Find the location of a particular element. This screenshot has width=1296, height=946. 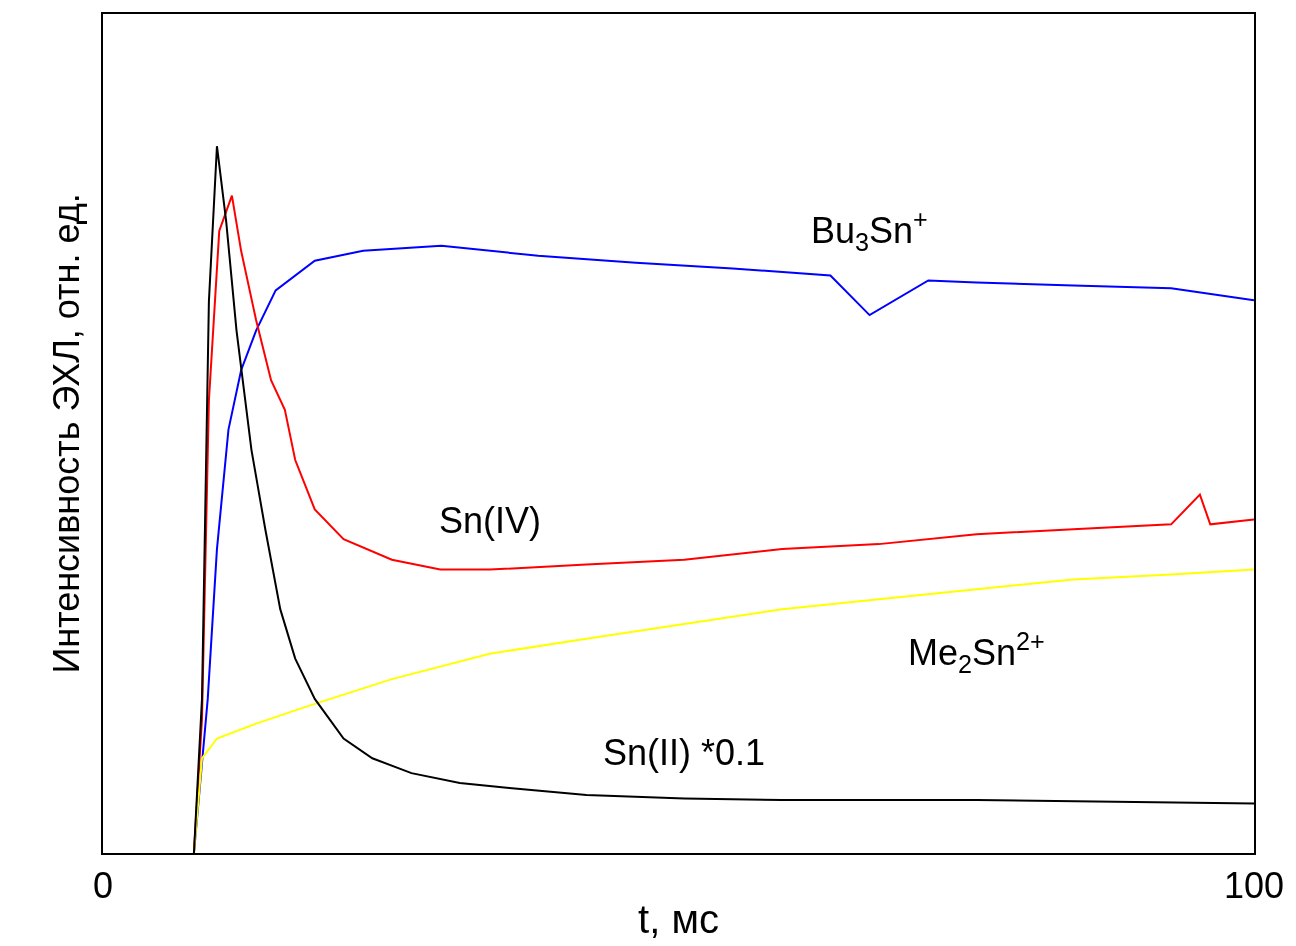

series-label: Sn(IV) is located at coordinates (490, 520).